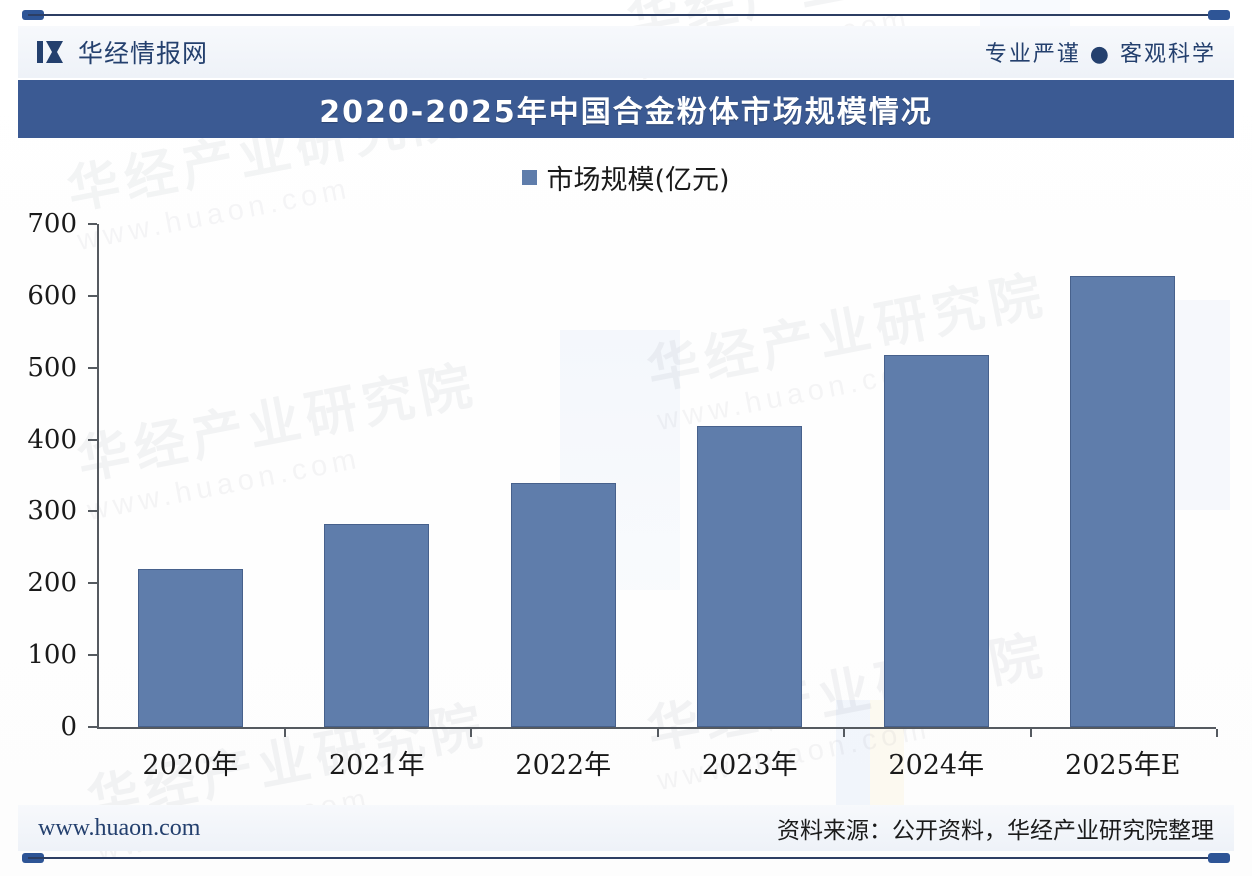  What do you see at coordinates (1123, 765) in the screenshot?
I see `x-axis-tick-label: 2025年E` at bounding box center [1123, 765].